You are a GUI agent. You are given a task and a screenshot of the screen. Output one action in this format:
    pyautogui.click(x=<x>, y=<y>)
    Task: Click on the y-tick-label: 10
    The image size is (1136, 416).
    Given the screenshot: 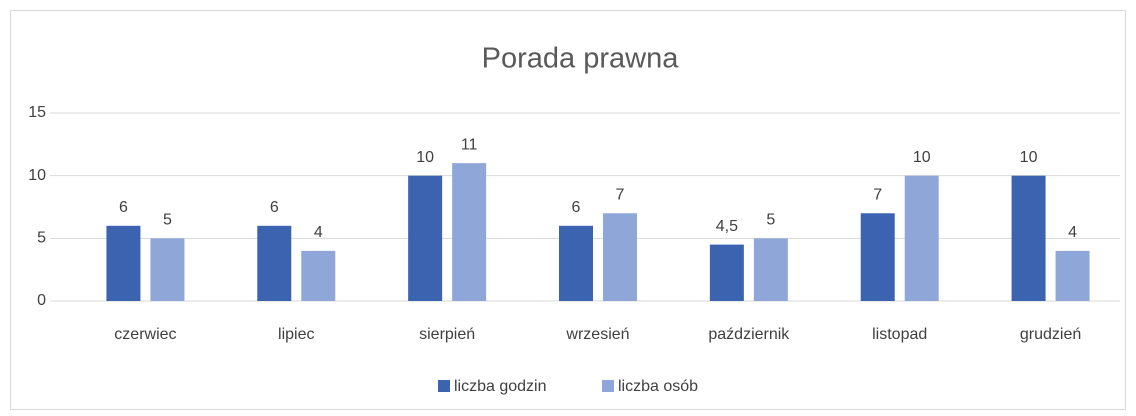 What is the action you would take?
    pyautogui.click(x=37, y=175)
    